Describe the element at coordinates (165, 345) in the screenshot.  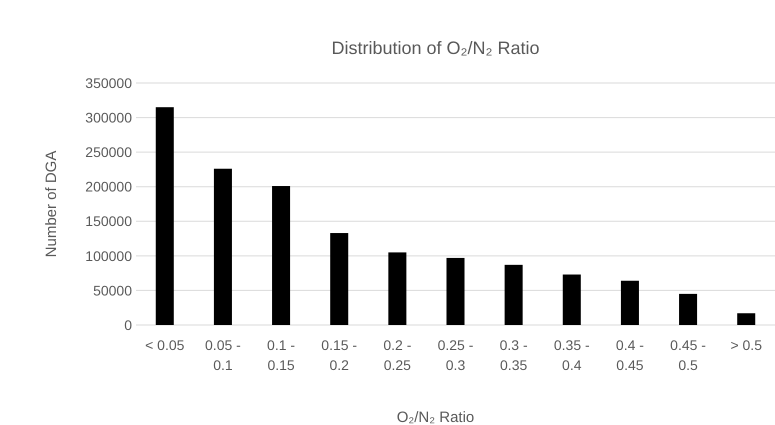
I see `x-tick-label: < 0.05` at that location.